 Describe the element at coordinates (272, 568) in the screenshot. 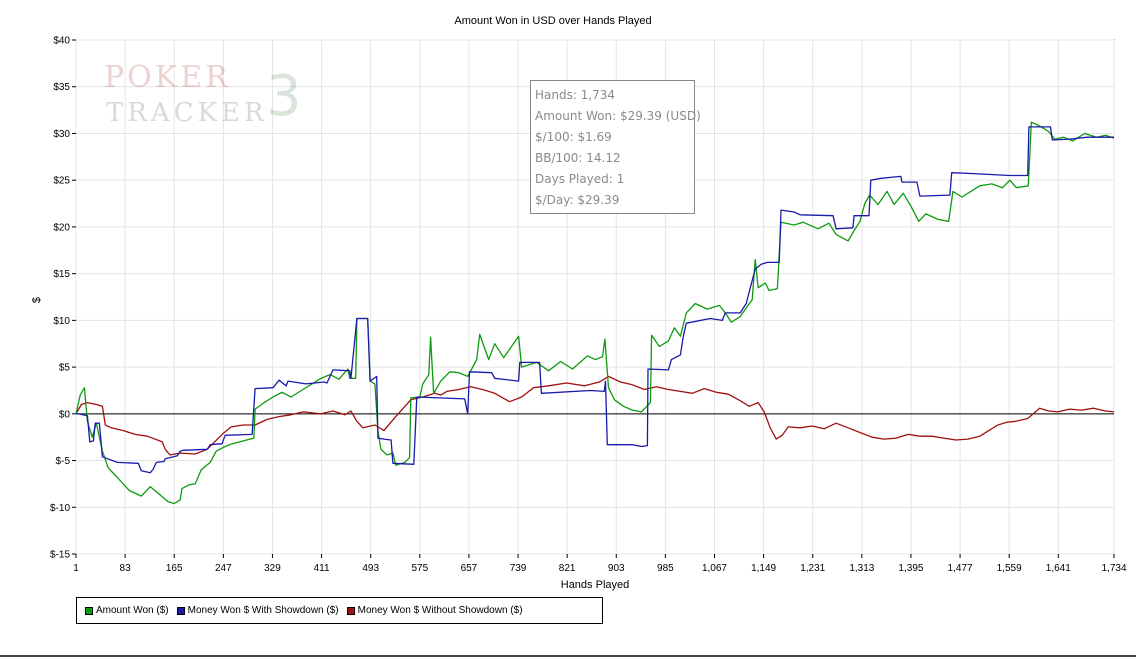

I see `x-tick-label: 329` at that location.